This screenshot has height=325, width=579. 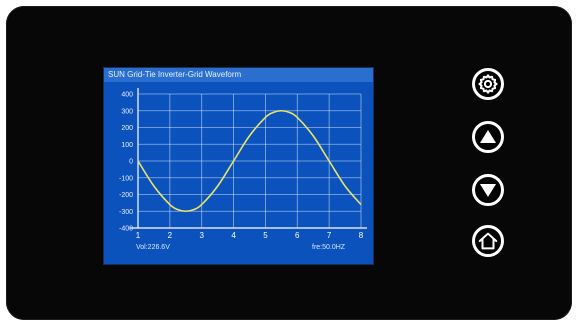 I want to click on y-tick-label: -400, so click(x=126, y=229).